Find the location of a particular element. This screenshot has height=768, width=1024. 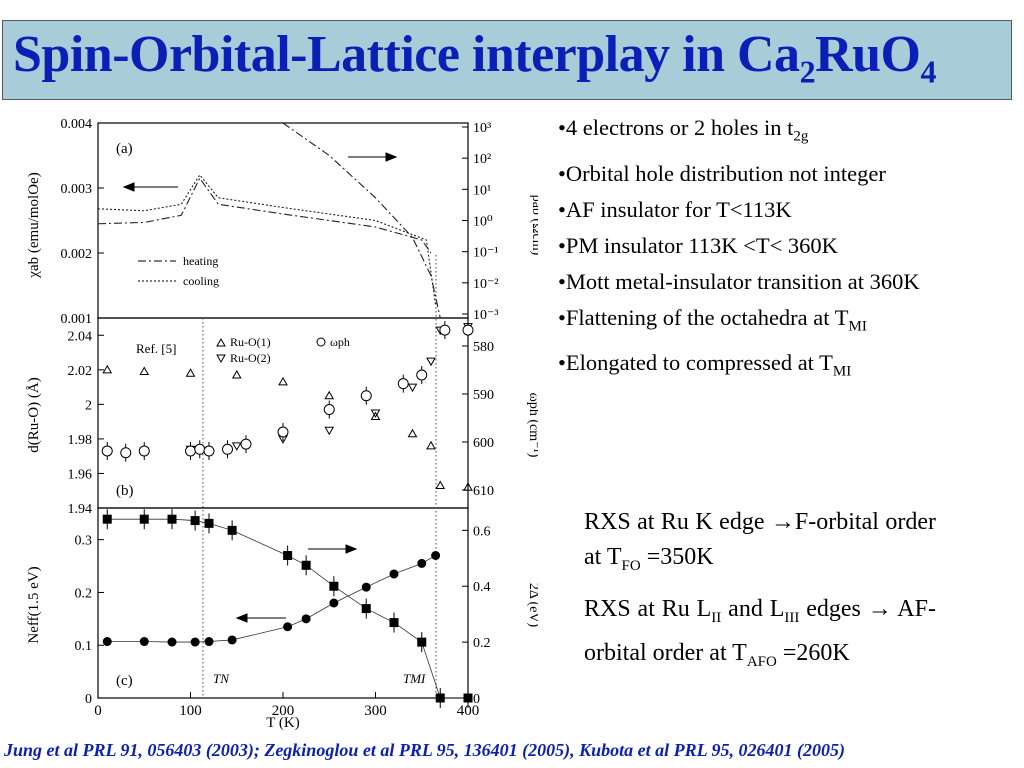

ylabel-b-left: d(Ru-O) (Å) is located at coordinates (34, 414).